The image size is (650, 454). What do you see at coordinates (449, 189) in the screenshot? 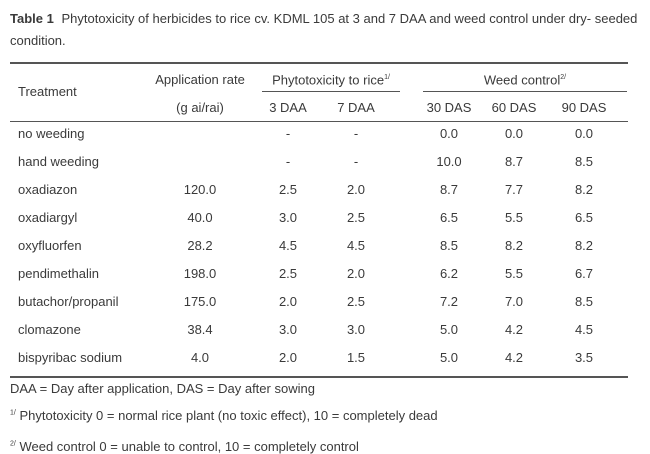
I see `cell-30das: 8.7` at bounding box center [449, 189].